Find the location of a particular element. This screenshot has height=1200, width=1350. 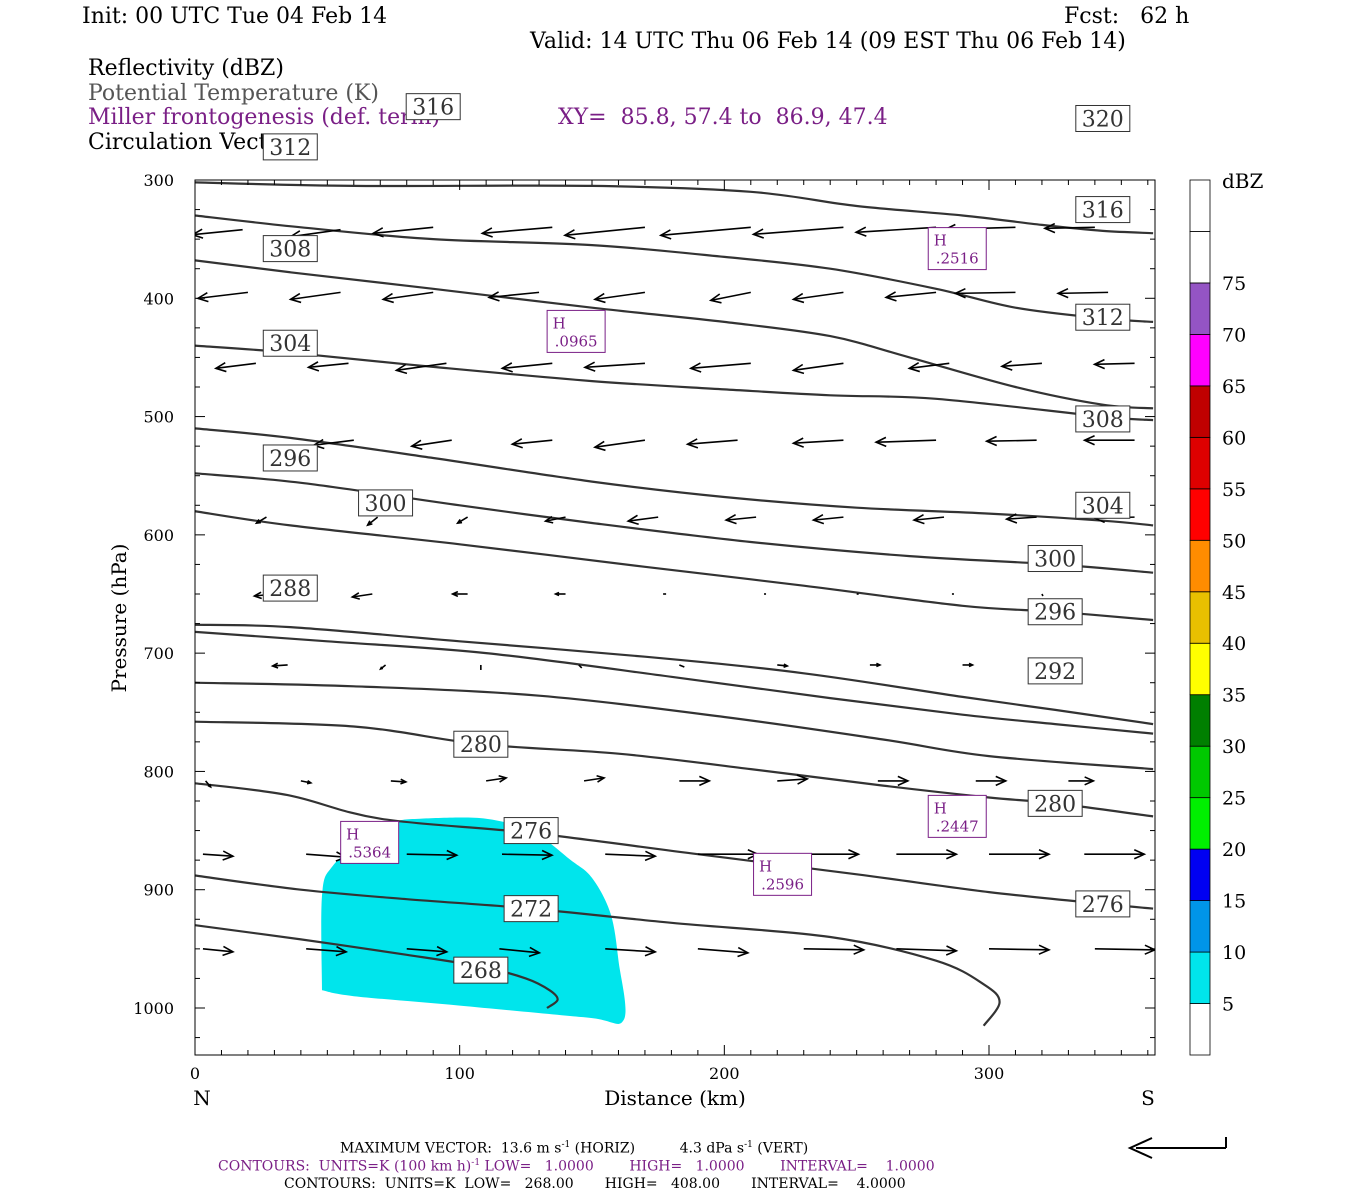

theta-label: 308 is located at coordinates (290, 250).